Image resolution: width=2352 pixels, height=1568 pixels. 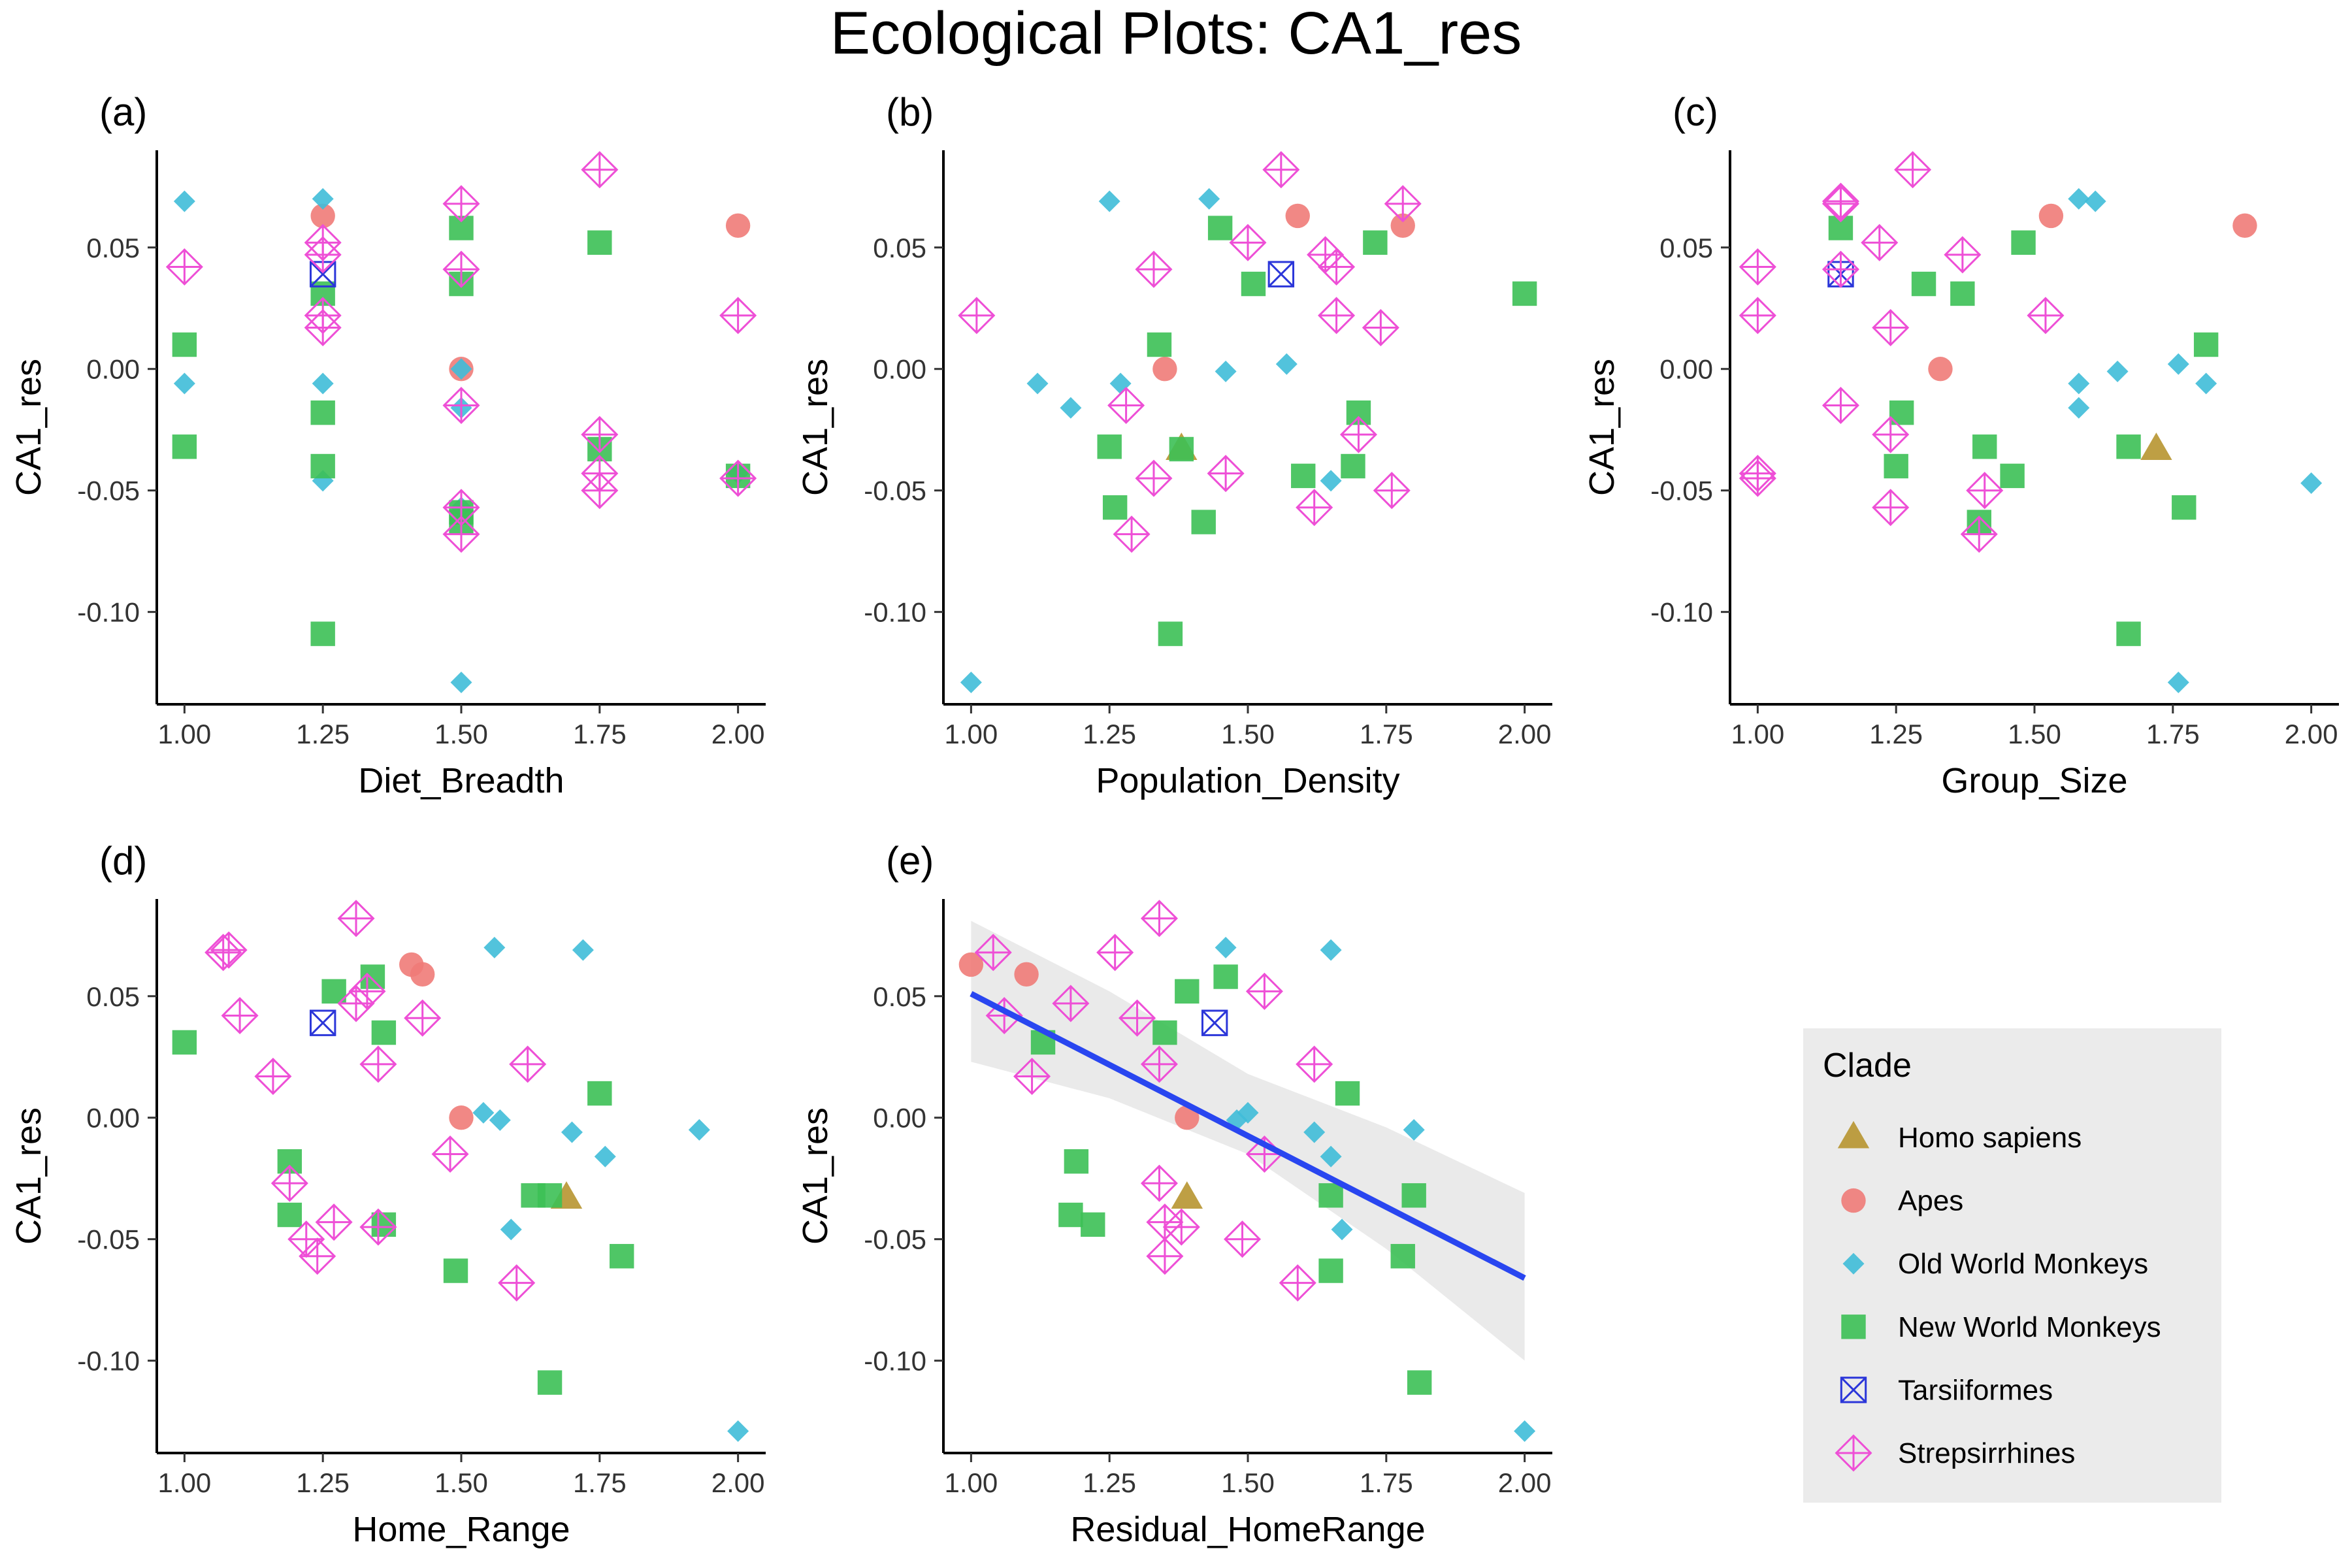 What do you see at coordinates (1853, 1134) in the screenshot?
I see `legend-key-triangle` at bounding box center [1853, 1134].